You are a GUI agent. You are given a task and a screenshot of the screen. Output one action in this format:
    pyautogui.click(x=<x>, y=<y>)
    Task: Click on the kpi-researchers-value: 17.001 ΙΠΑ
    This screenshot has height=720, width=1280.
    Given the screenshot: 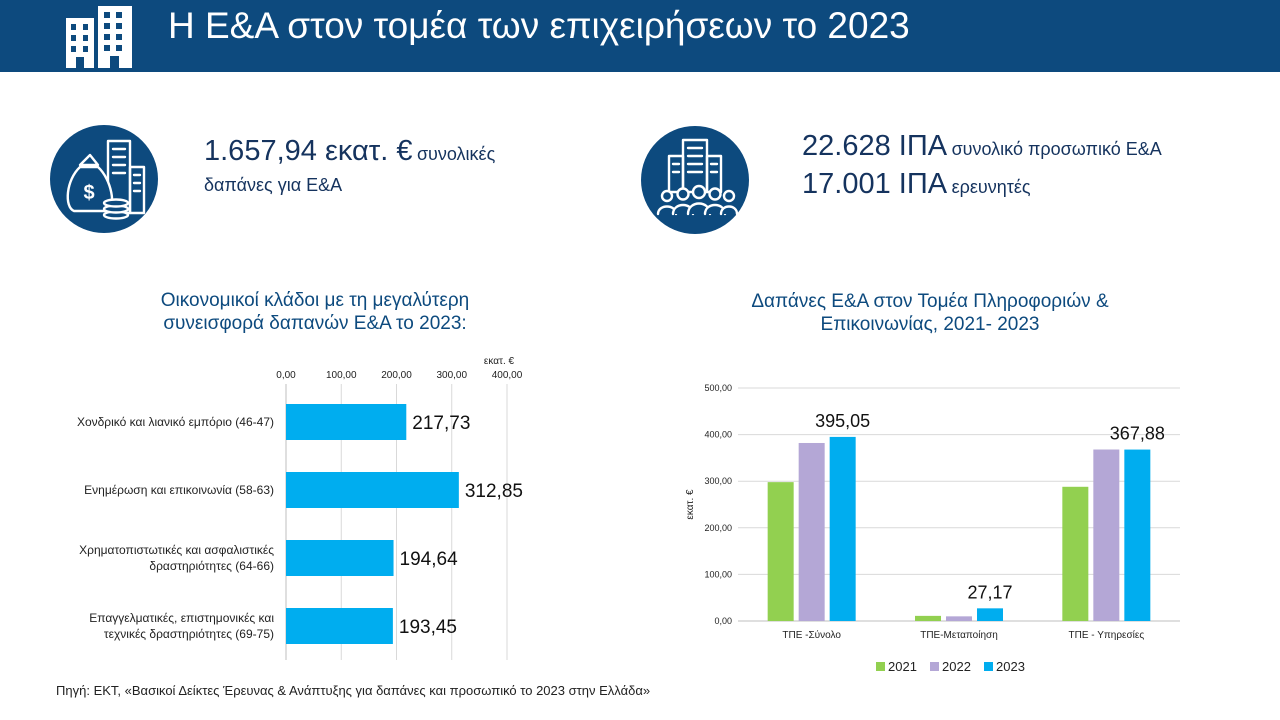 What is the action you would take?
    pyautogui.click(x=875, y=184)
    